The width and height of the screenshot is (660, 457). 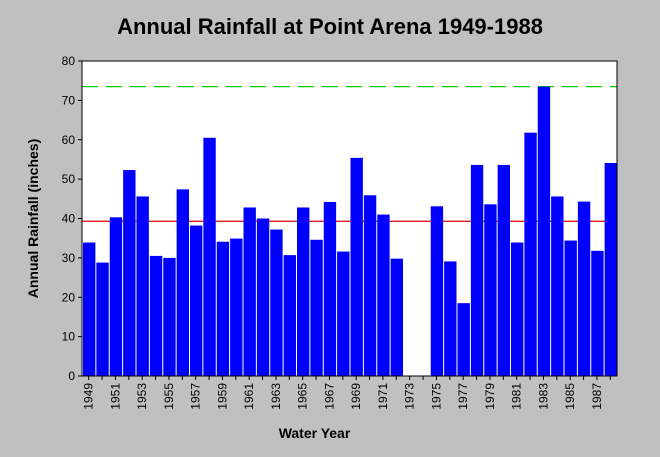 What do you see at coordinates (610, 269) in the screenshot?
I see `bar-1988` at bounding box center [610, 269].